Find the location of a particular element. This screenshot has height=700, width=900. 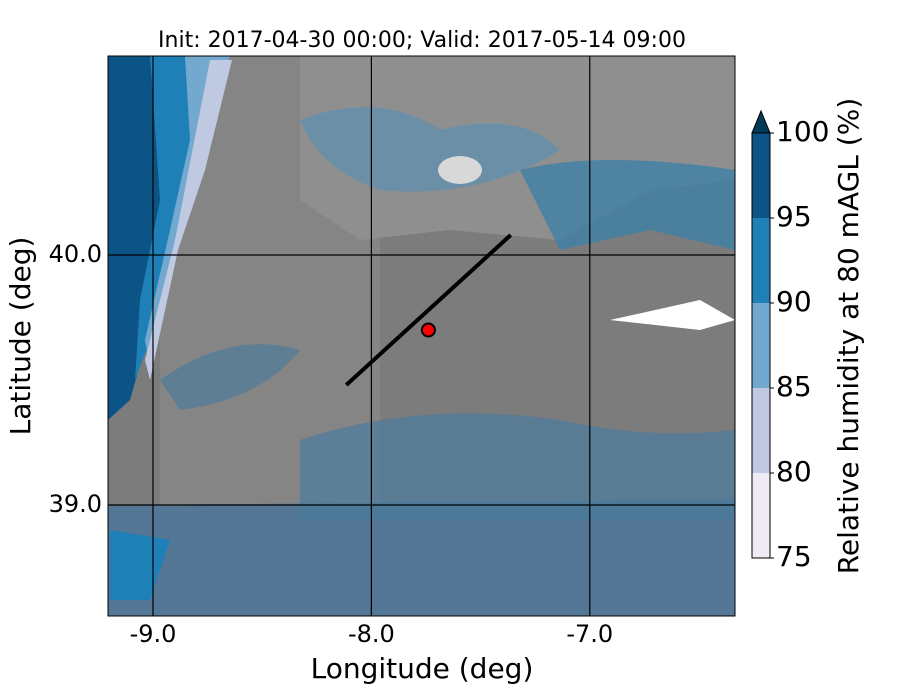

colorbar-label: Relative humidity at 80 mAGL (%) is located at coordinates (848, 336).